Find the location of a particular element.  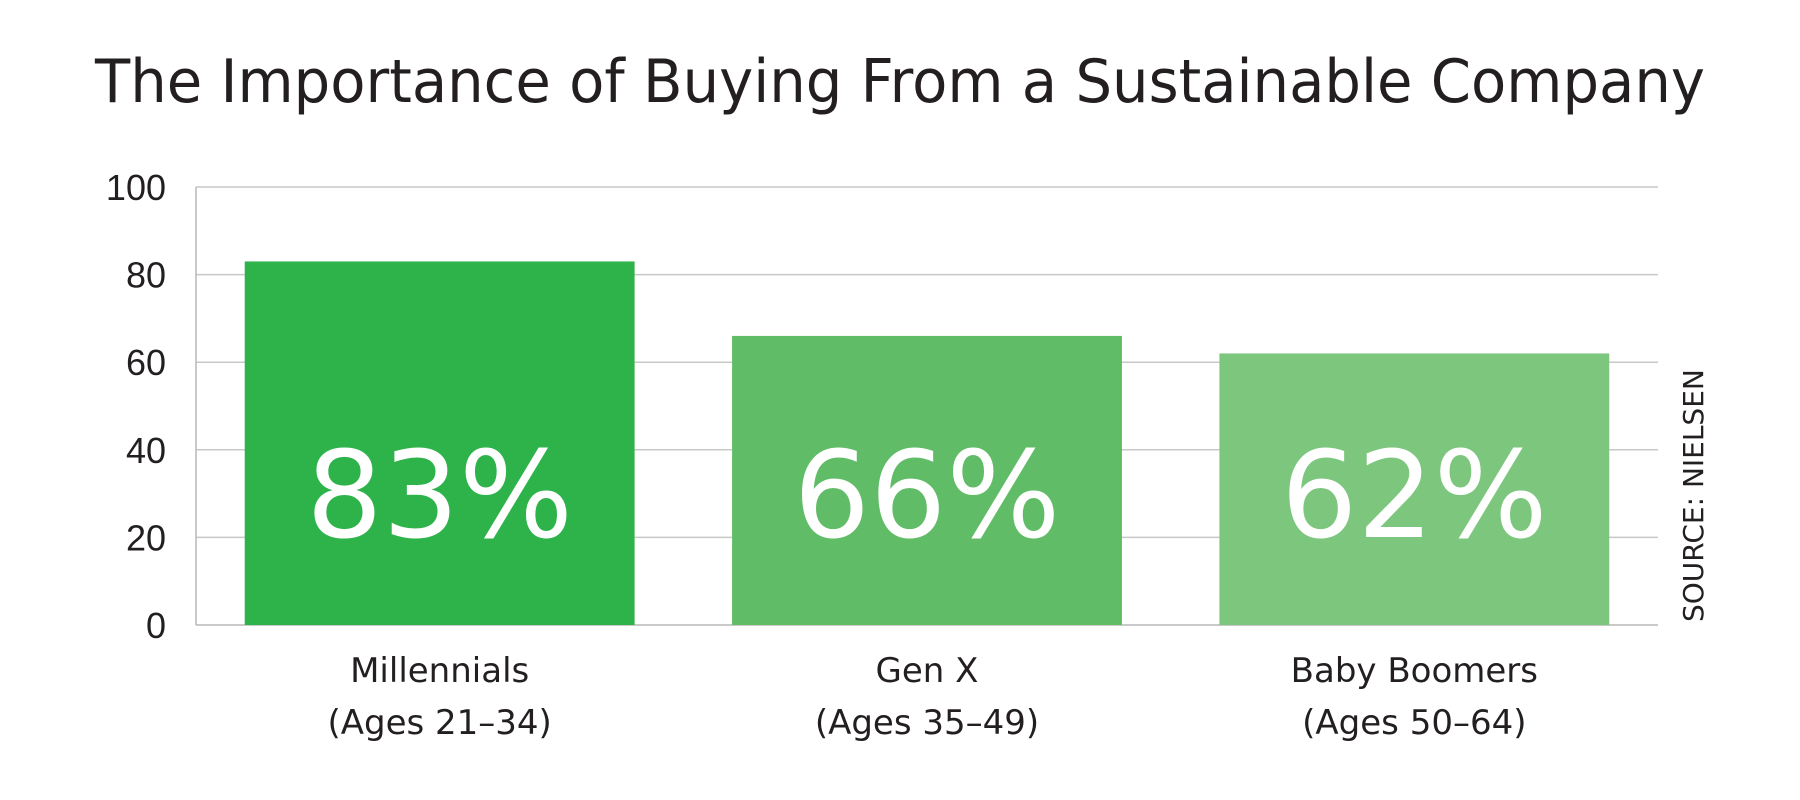

y-tick-label: 0 is located at coordinates (156, 625).